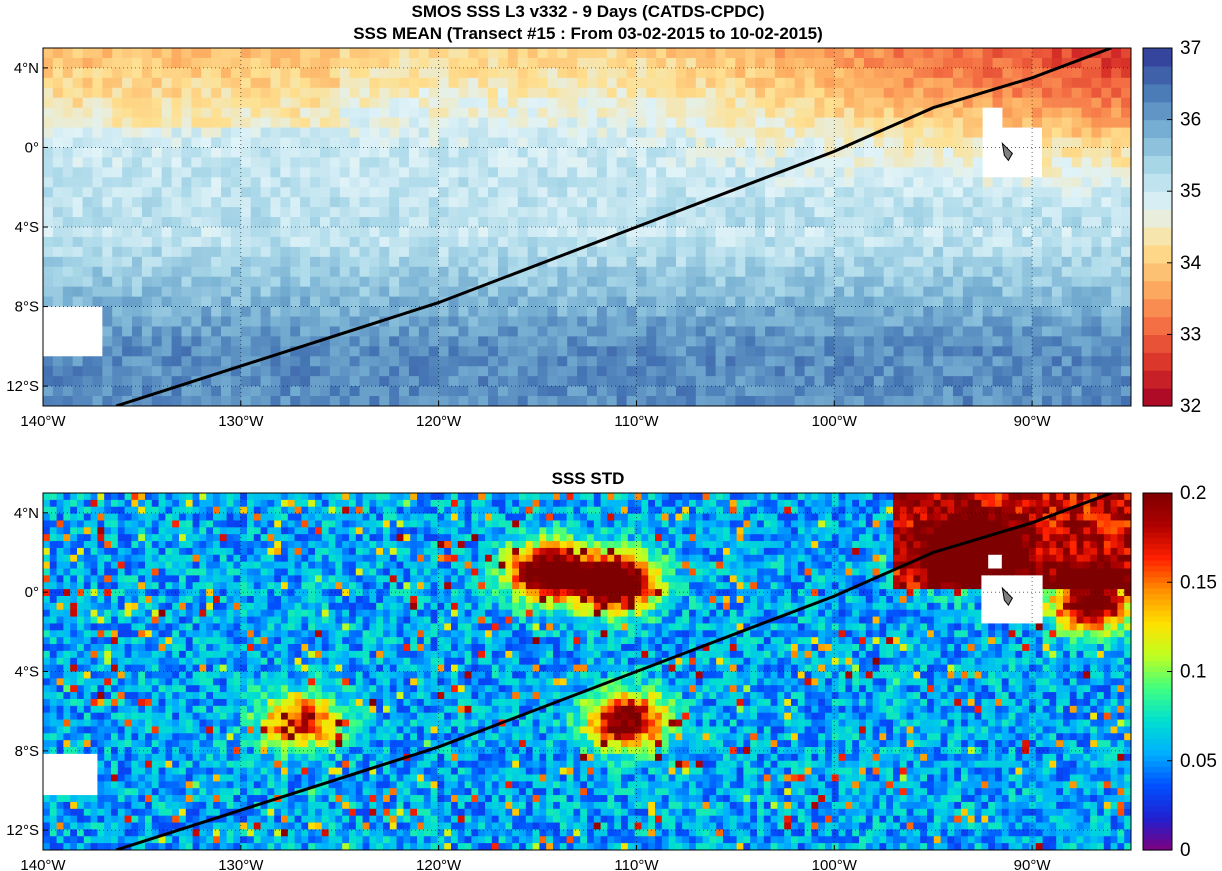 The width and height of the screenshot is (1222, 871). Describe the element at coordinates (1198, 761) in the screenshot. I see `colorbar-tick-label: 0.05` at that location.